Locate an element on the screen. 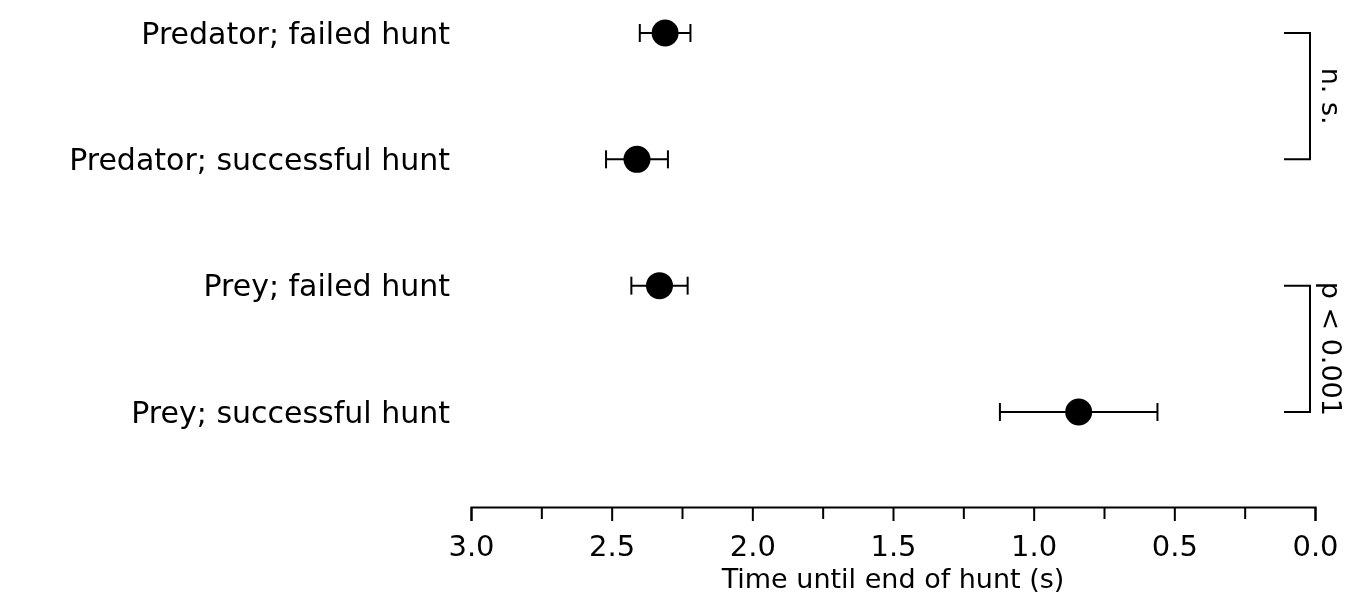  text: n. s. is located at coordinates (1331, 96).